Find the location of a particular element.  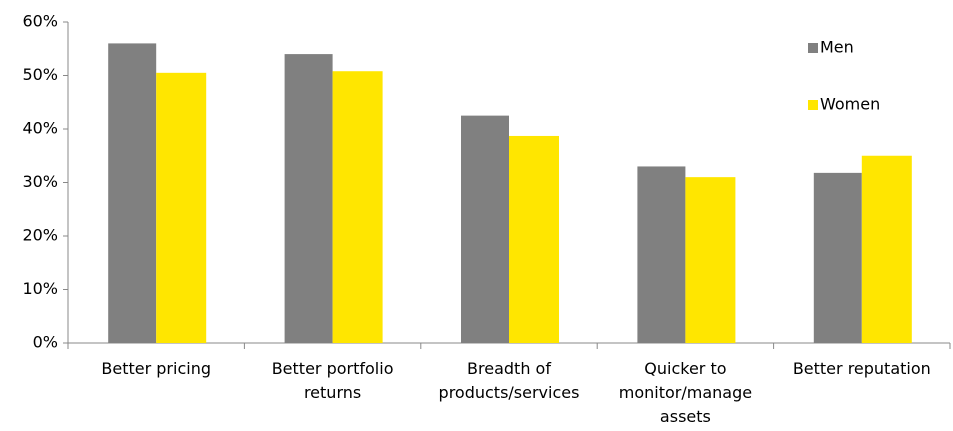

y-tick-label: 0% is located at coordinates (45, 342).